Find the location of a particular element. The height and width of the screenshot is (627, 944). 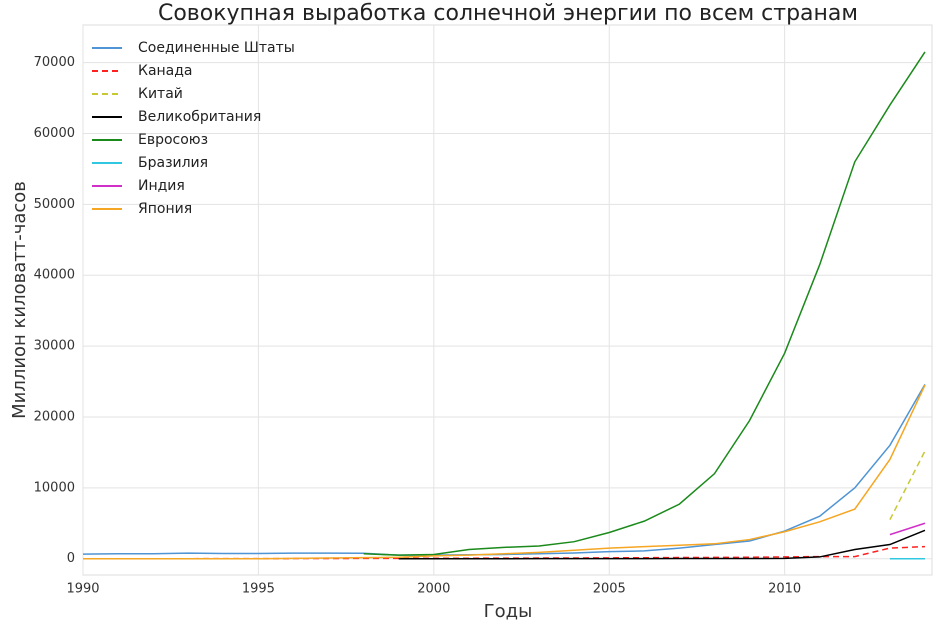

legend-label: Канада is located at coordinates (165, 71).